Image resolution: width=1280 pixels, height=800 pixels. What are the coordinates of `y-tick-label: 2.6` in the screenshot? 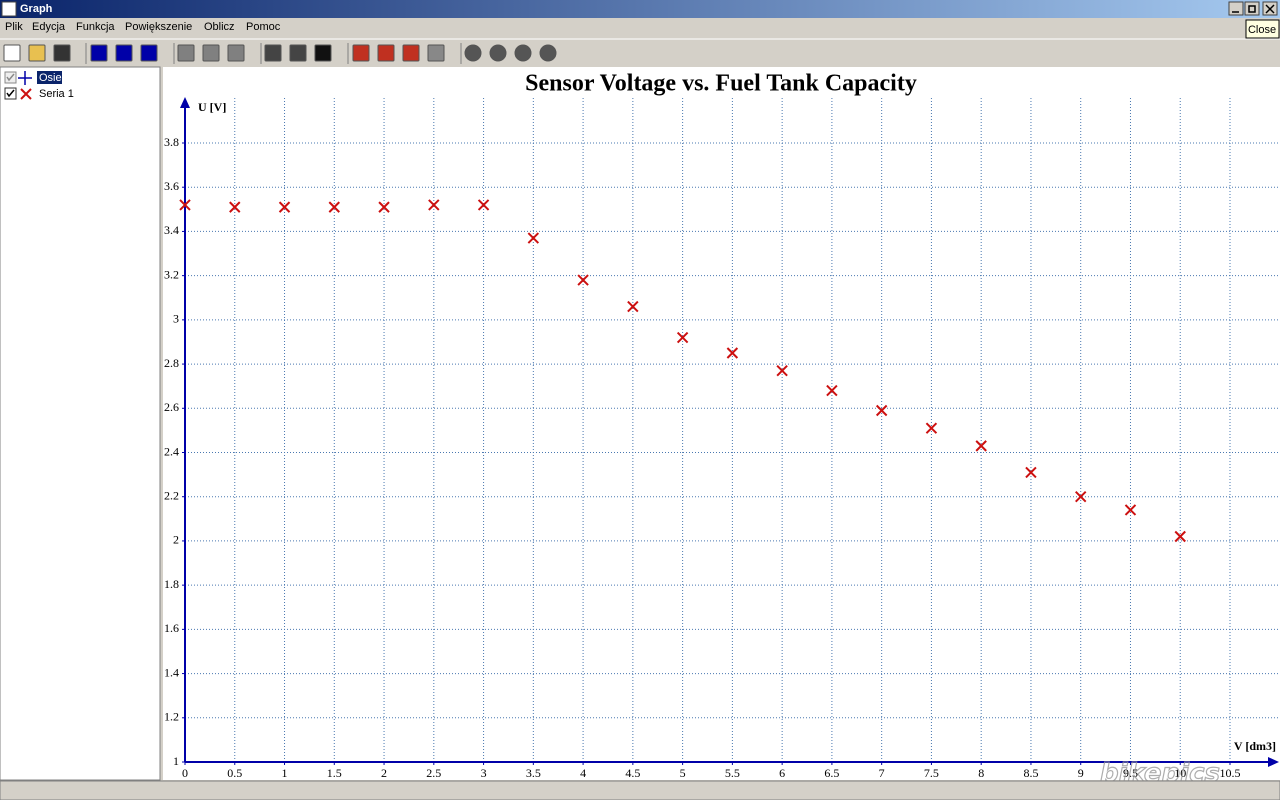 It's located at (171, 407).